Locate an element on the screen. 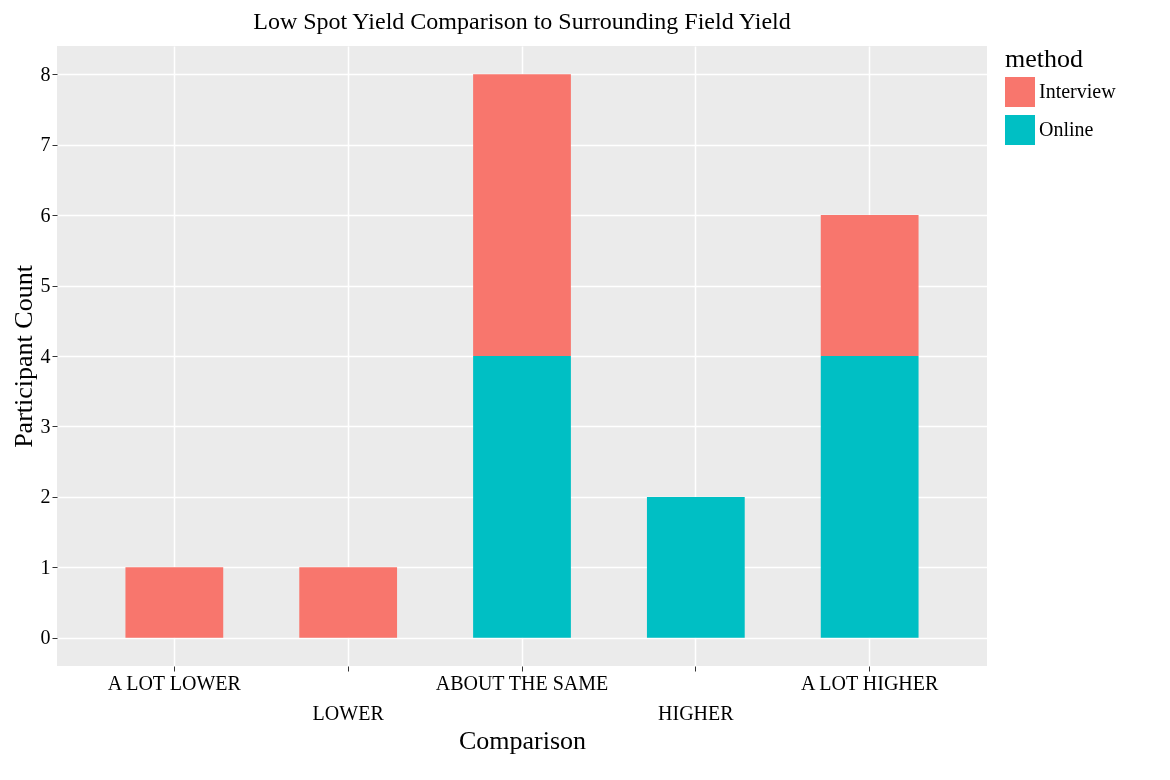 This screenshot has height=780, width=1170. legend-label: Online is located at coordinates (1066, 129).